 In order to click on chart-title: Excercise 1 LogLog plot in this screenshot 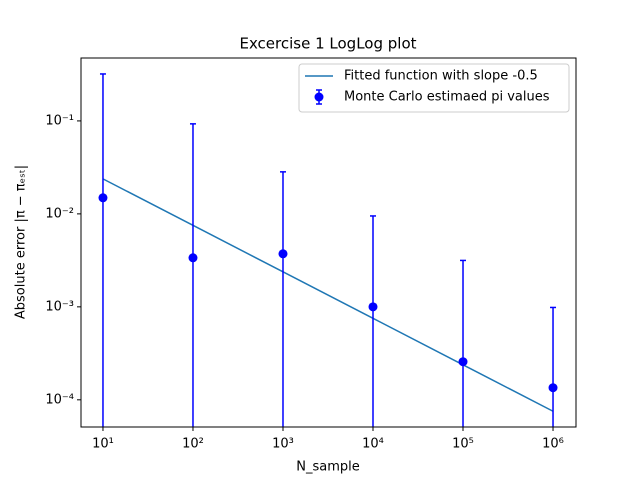, I will do `click(327, 44)`.